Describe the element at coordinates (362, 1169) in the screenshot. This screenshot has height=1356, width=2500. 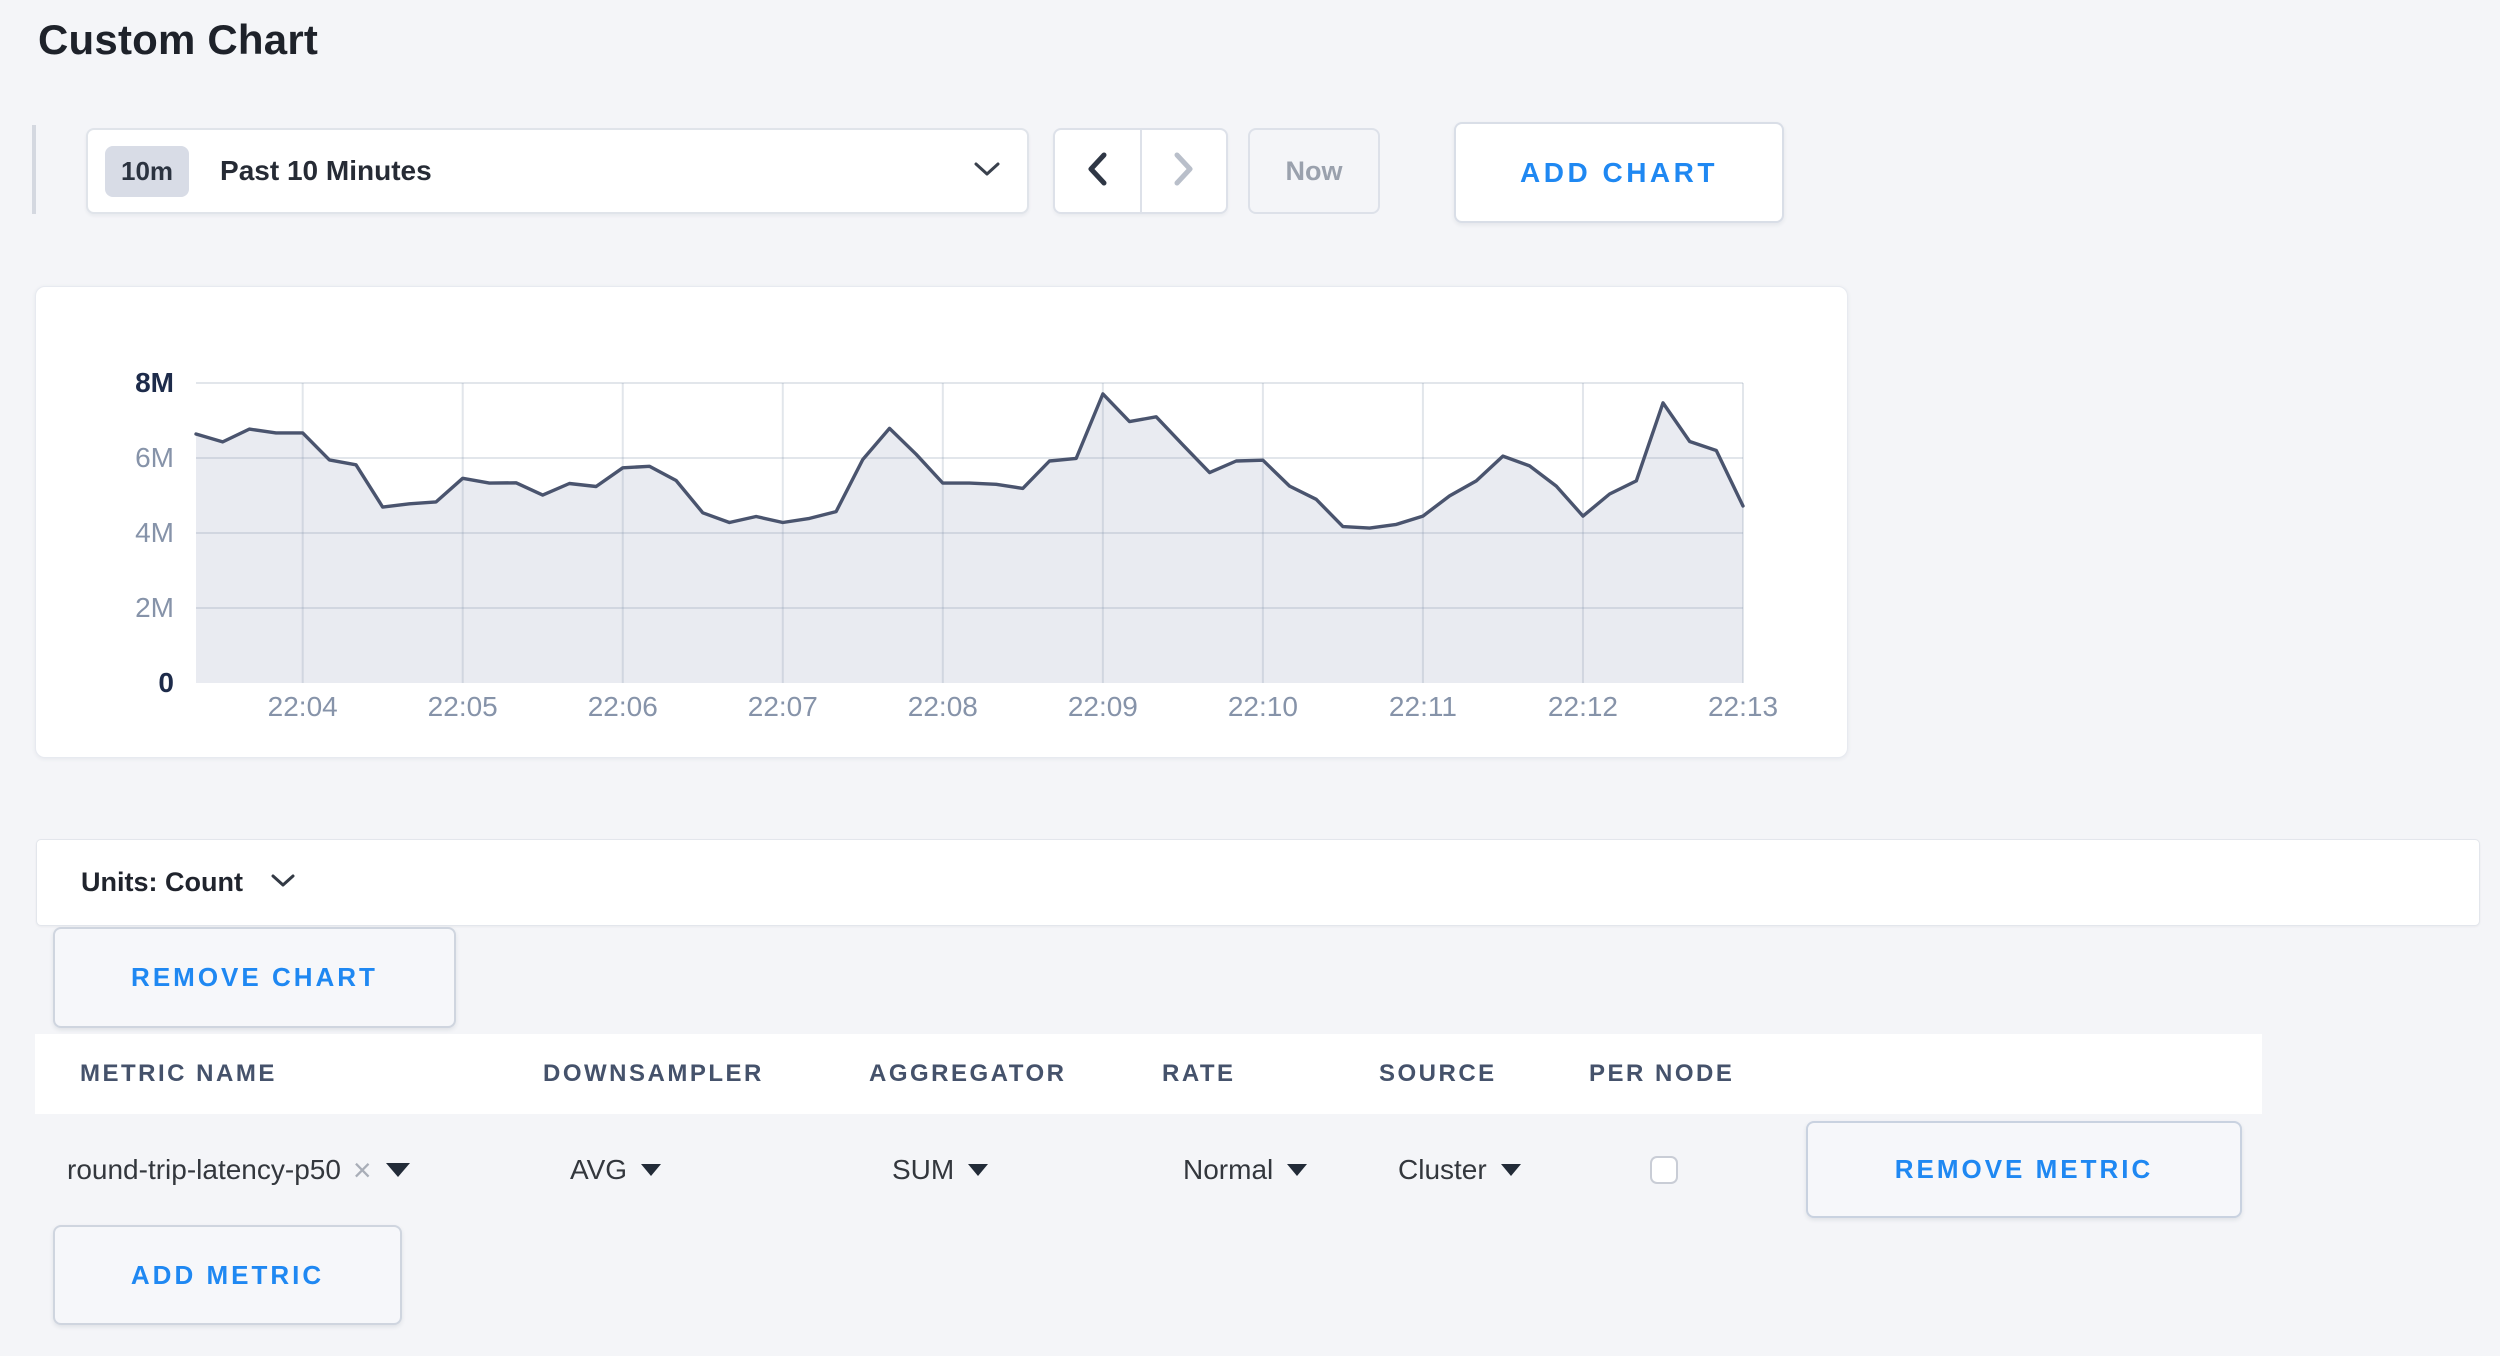
I see `clear-metric-icon: ×` at that location.